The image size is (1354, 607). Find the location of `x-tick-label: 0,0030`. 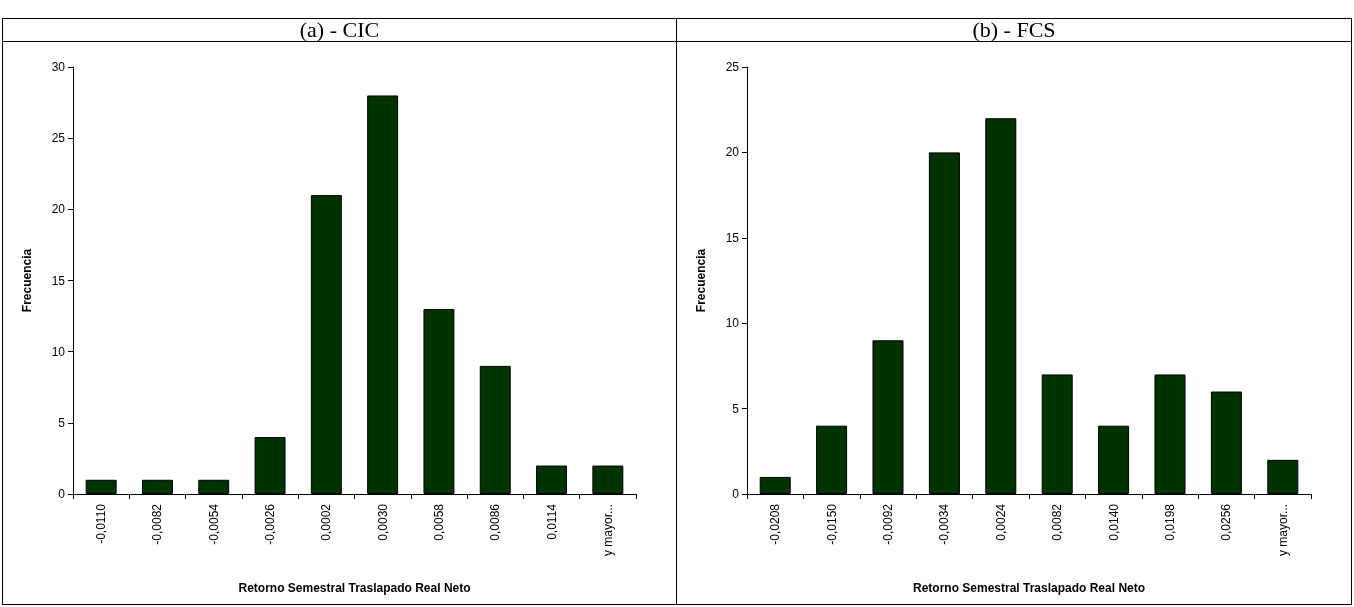

x-tick-label: 0,0030 is located at coordinates (382, 522).